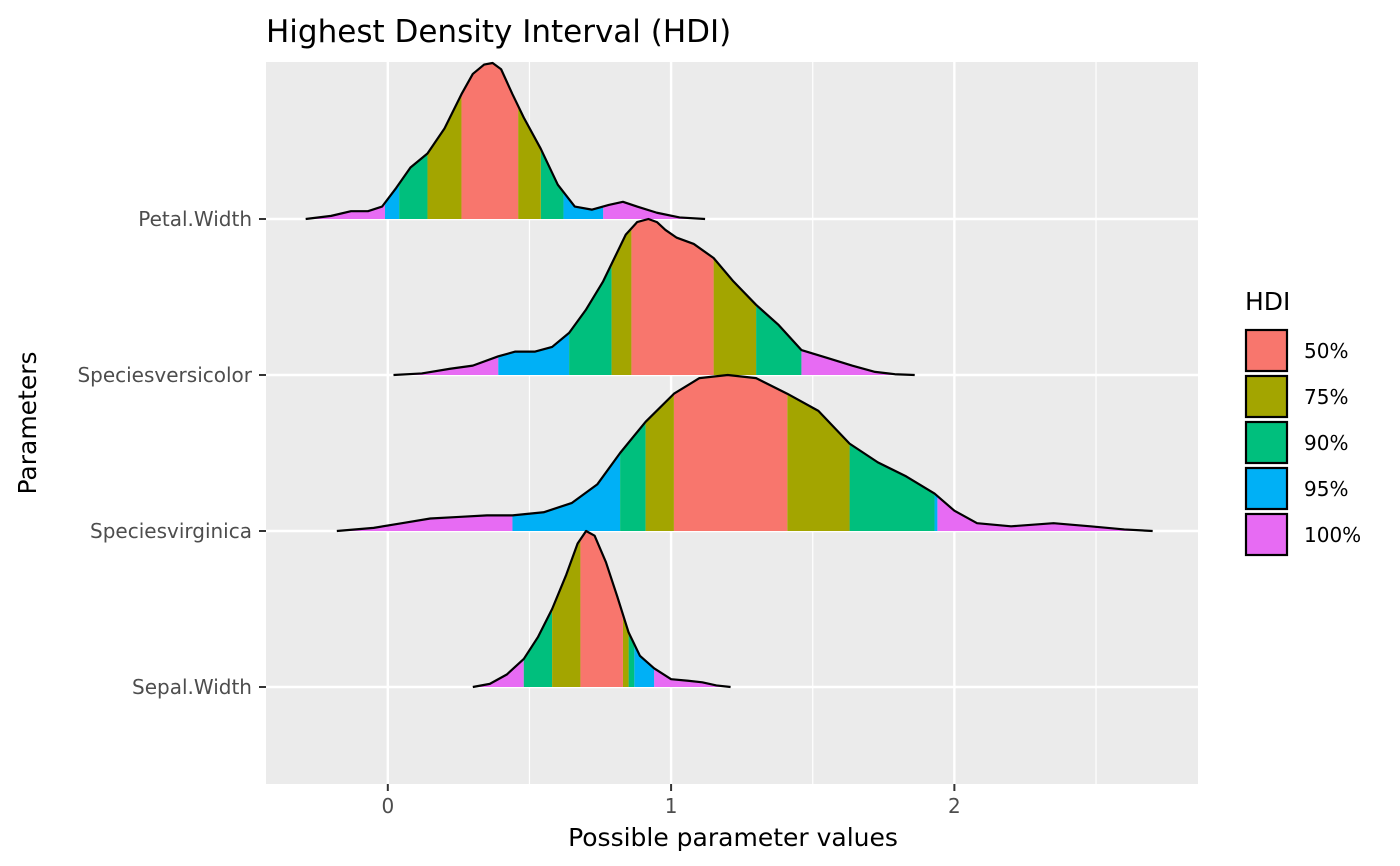  I want to click on chart-title: Highest Density Interval (HDI), so click(498, 32).